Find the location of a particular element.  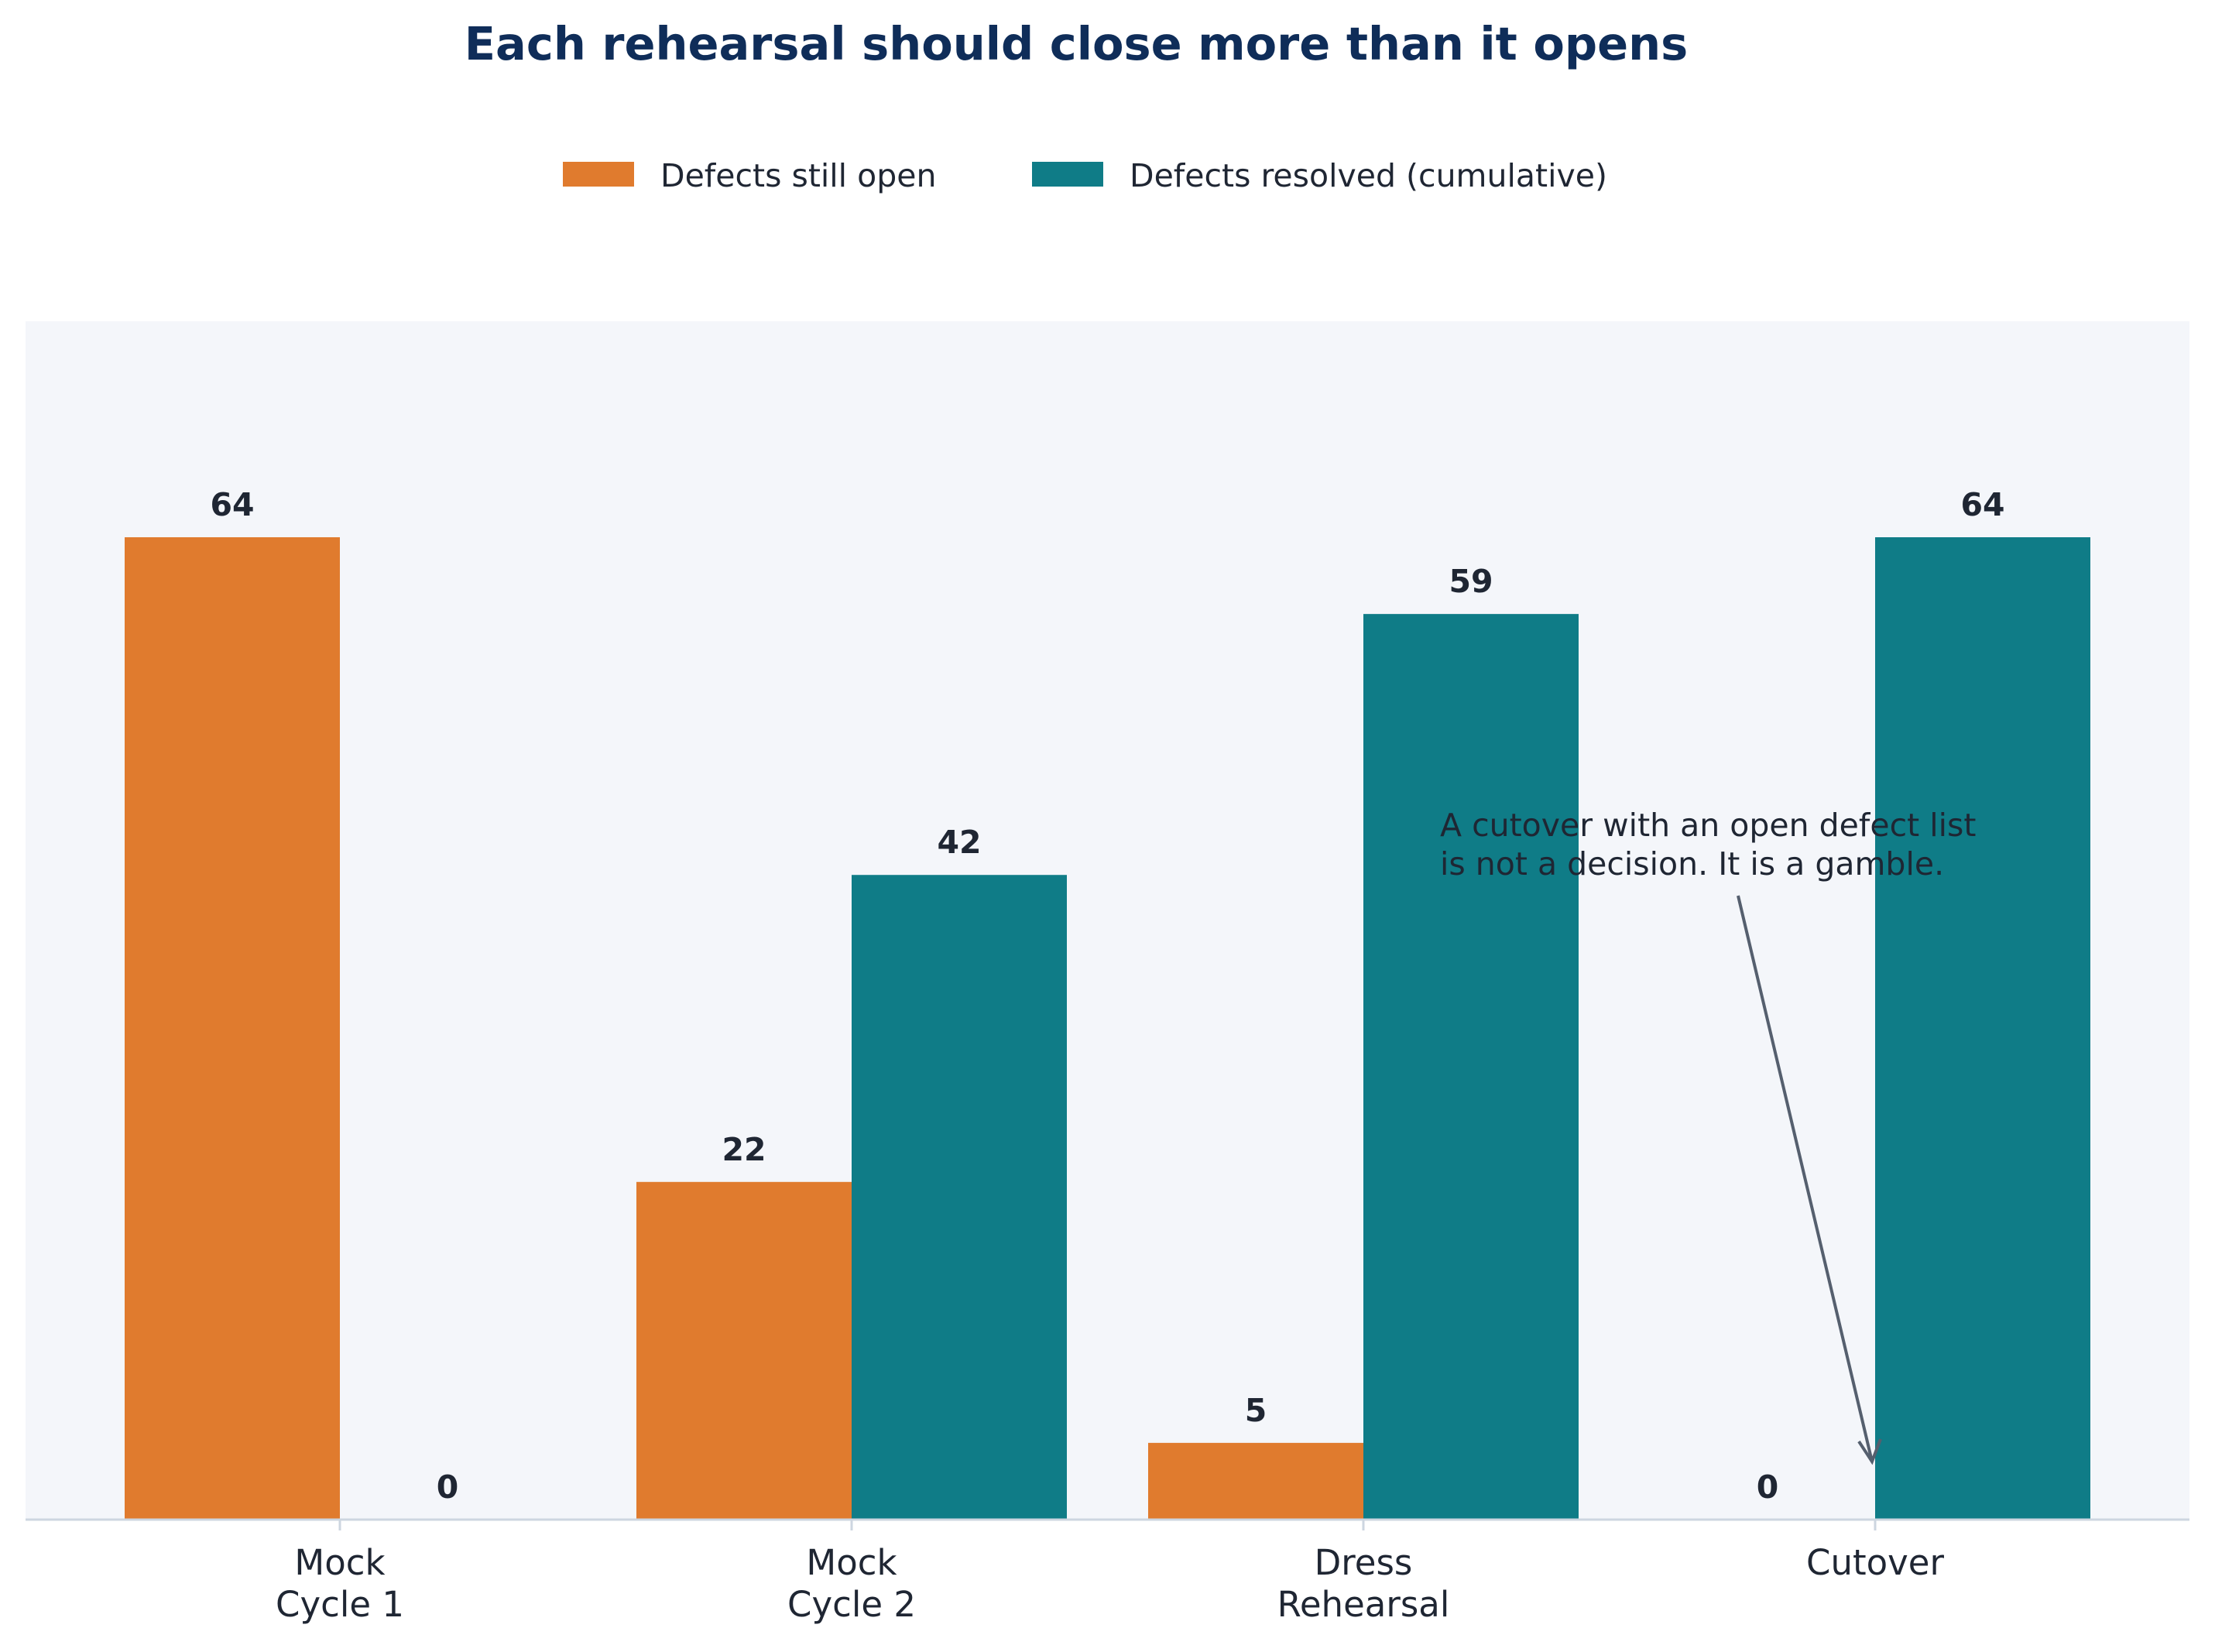

value-label-s0-c1: 22 is located at coordinates (744, 1149).